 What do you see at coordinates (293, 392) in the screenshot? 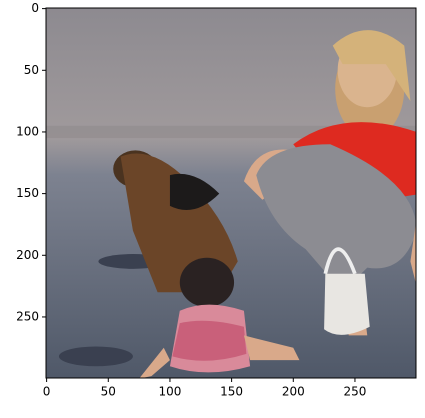
I see `x-tick-label: 200` at bounding box center [293, 392].